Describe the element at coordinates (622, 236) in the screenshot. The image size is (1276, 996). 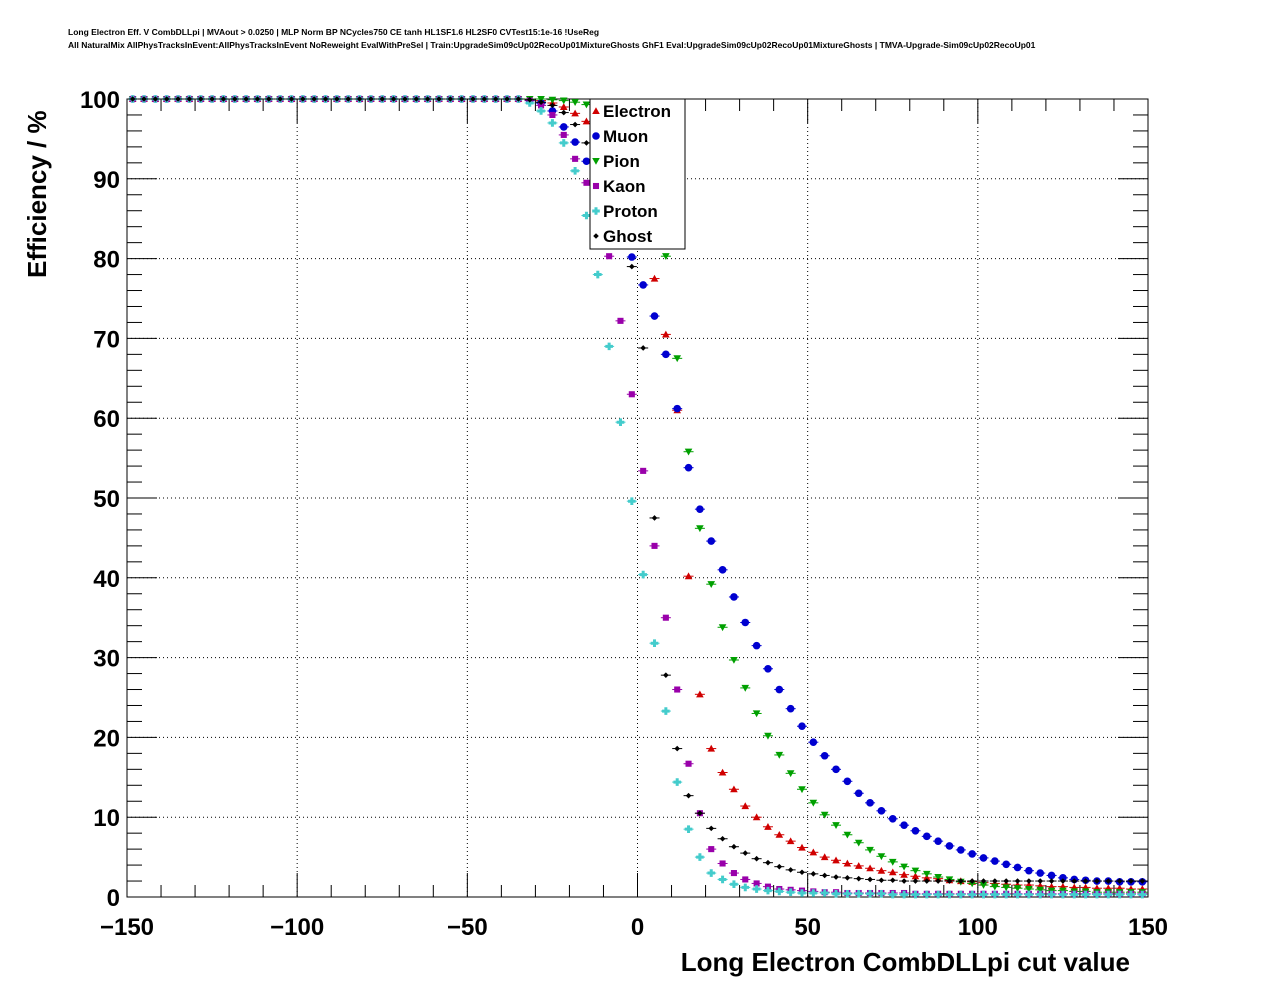
I see `legend-item-ghost: Ghost` at that location.